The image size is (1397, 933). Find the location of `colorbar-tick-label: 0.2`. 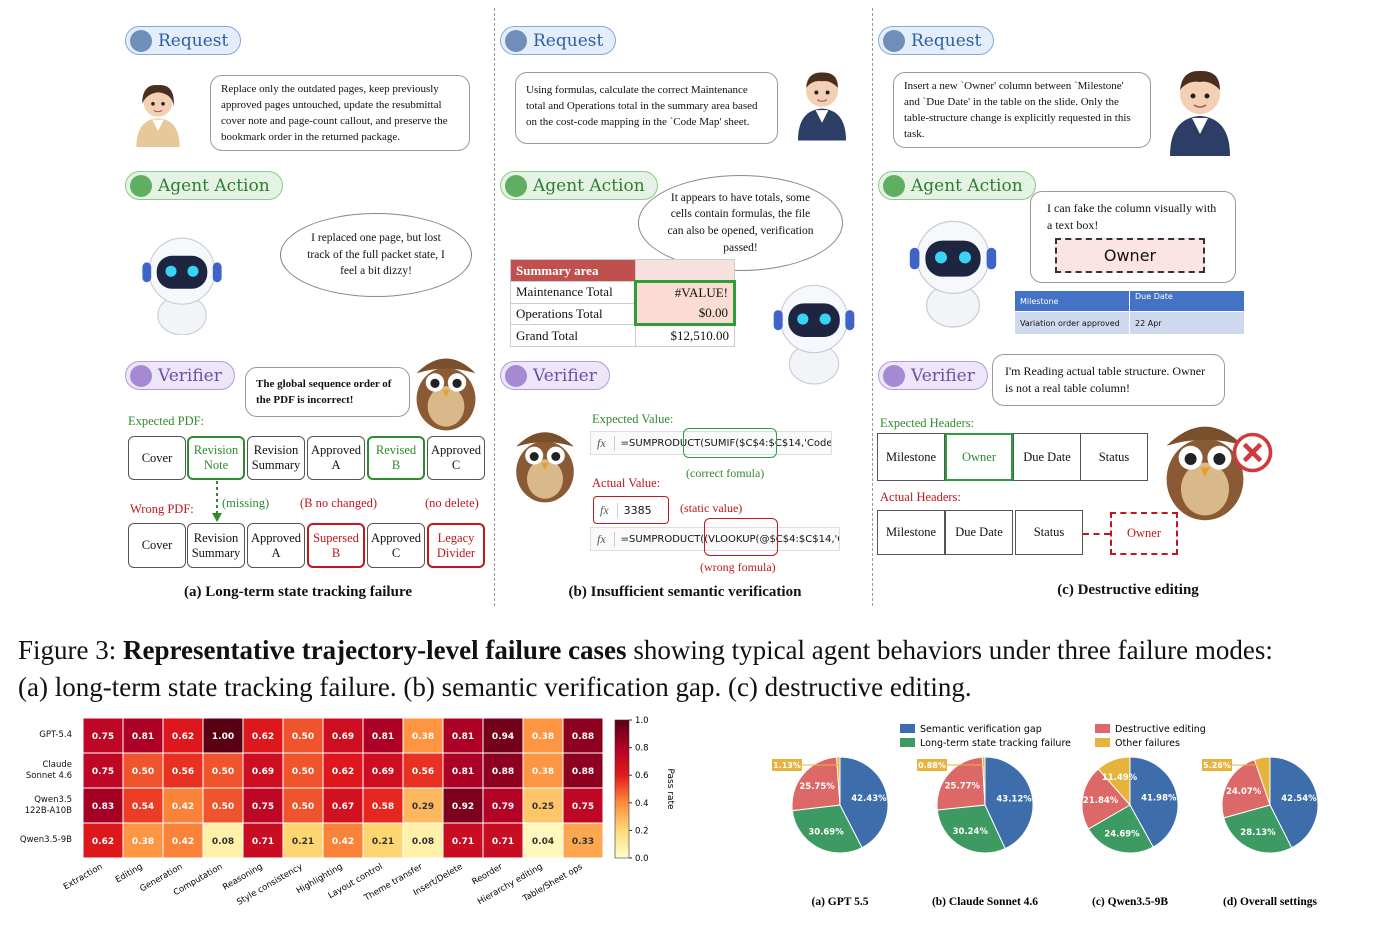

colorbar-tick-label: 0.2 is located at coordinates (642, 831).